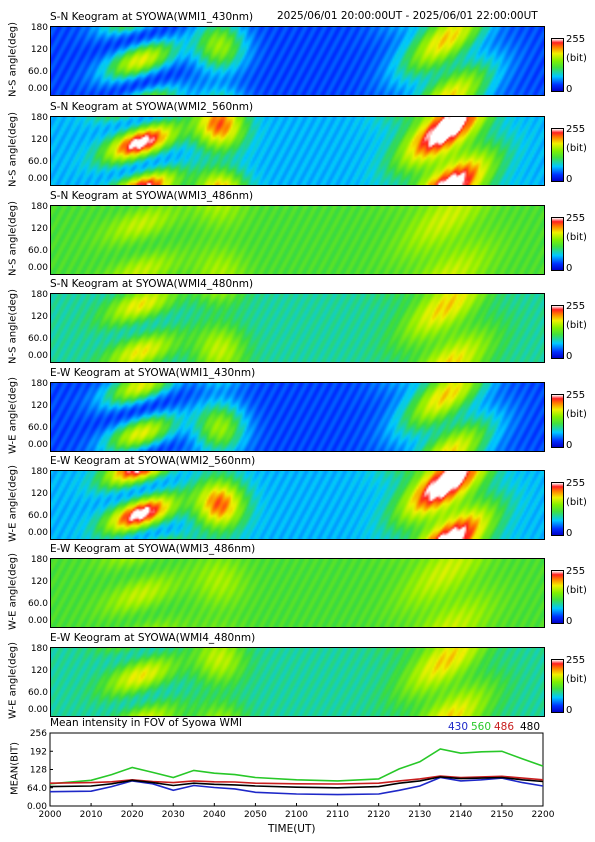  Describe the element at coordinates (152, 196) in the screenshot. I see `keogram-title: S-N Keogram at SYOWA(WMI3_486nm)` at that location.